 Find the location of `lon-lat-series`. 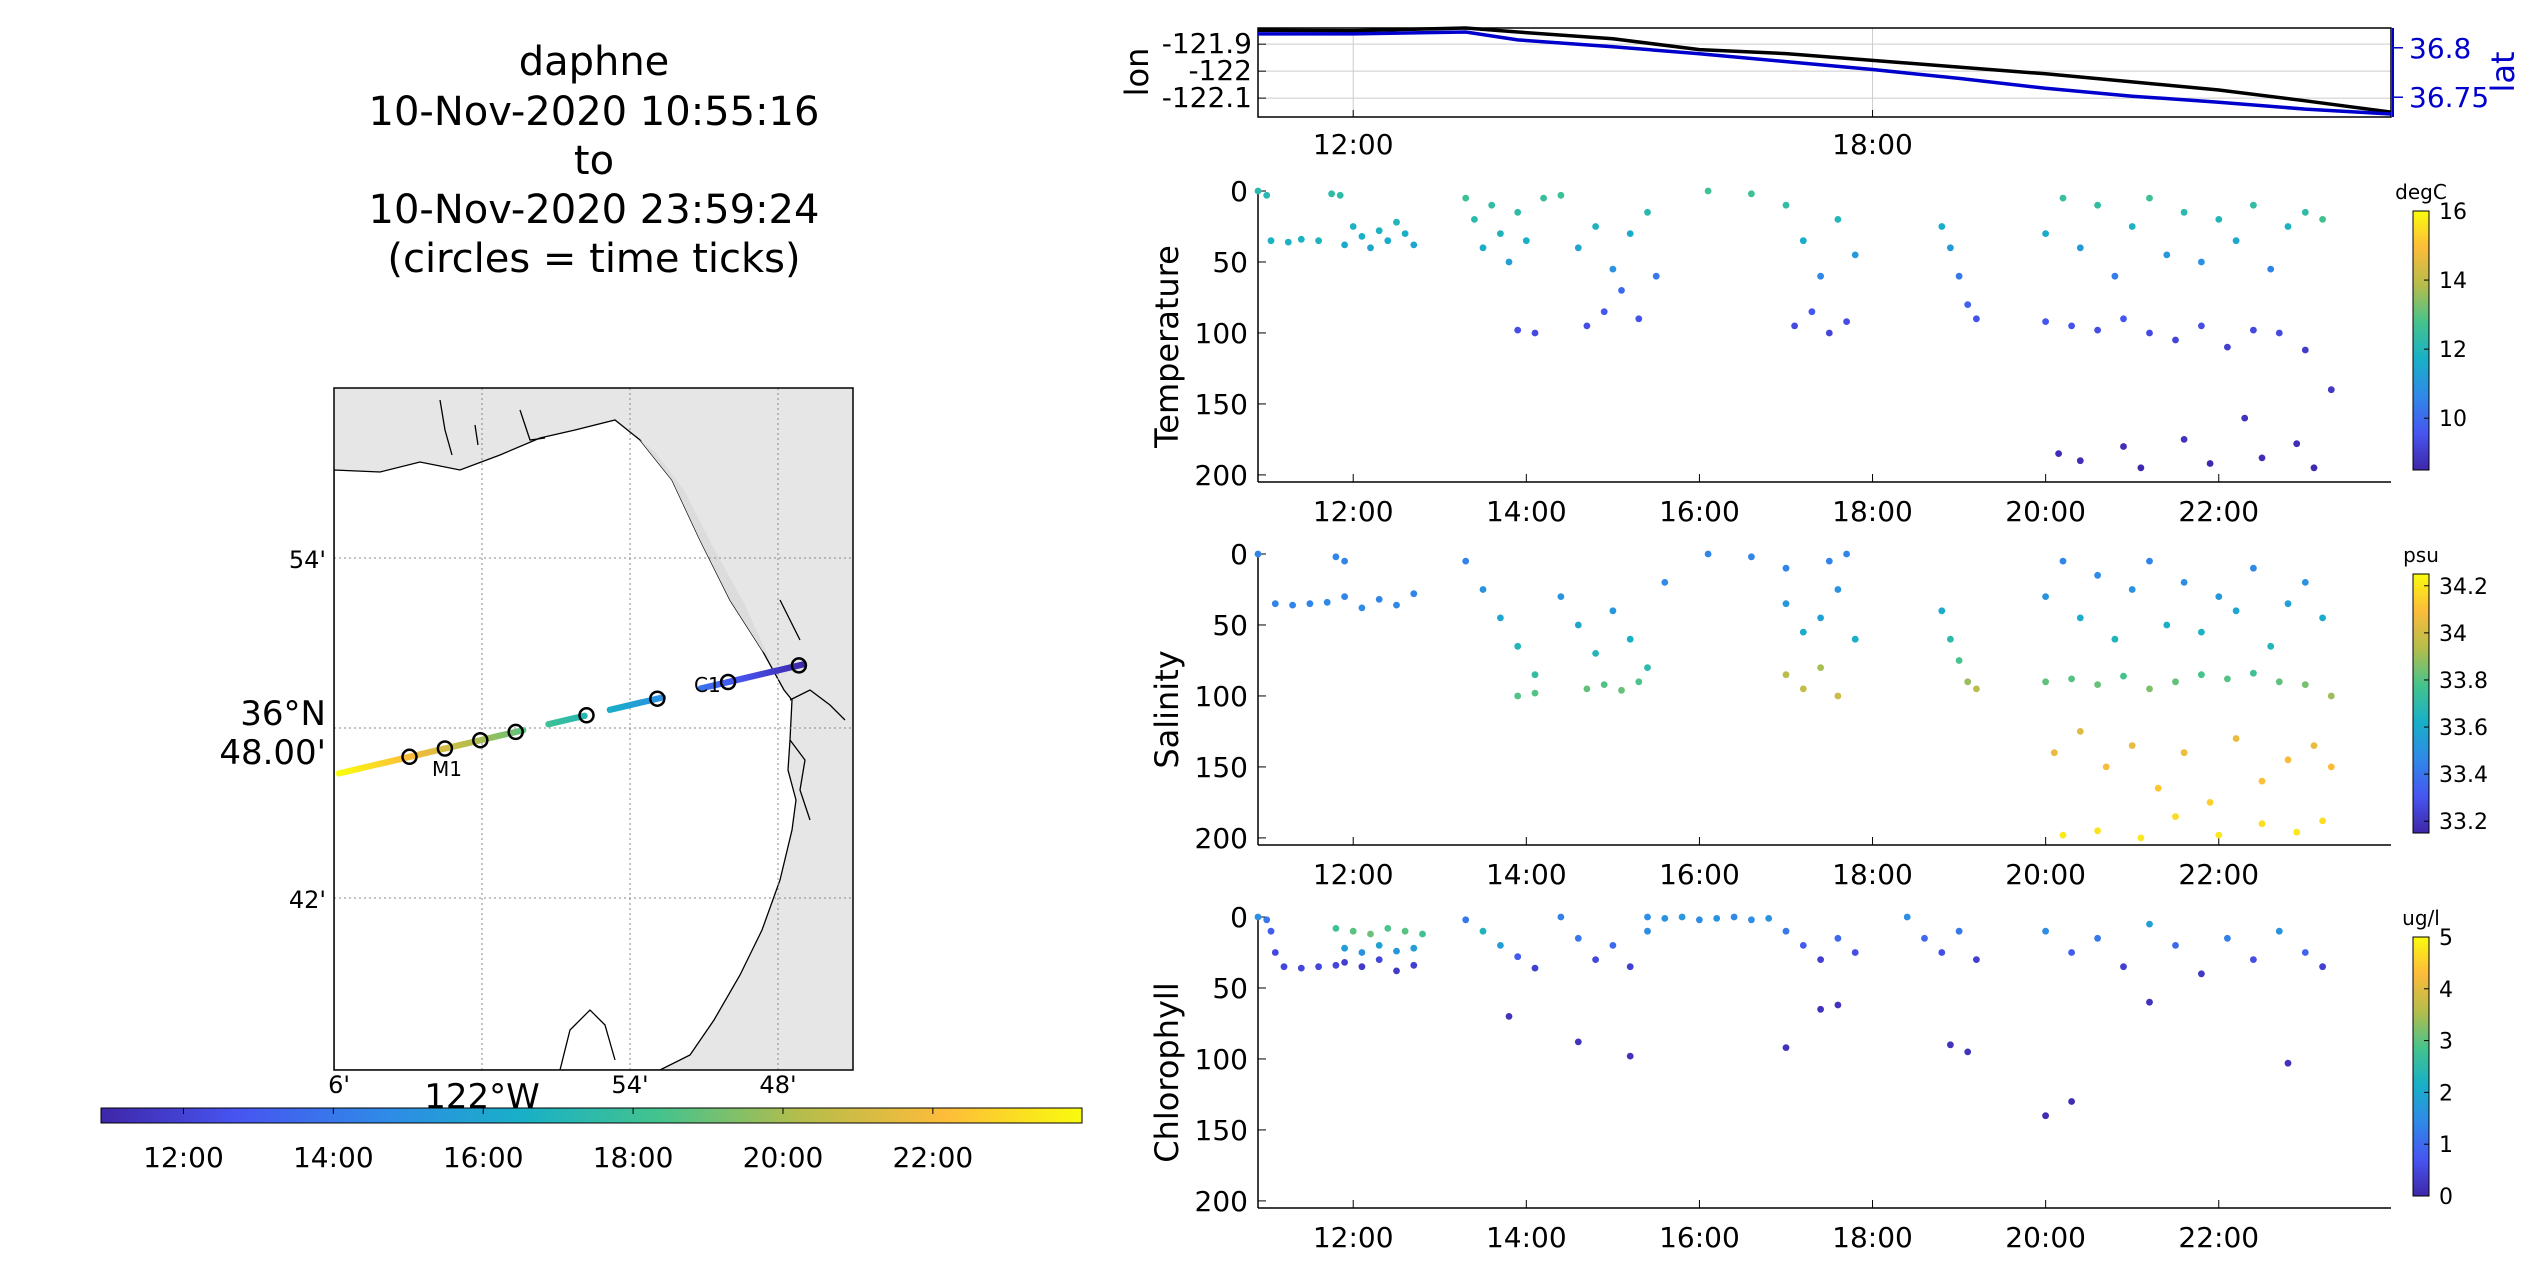

lon-lat-series is located at coordinates (1824, 71).